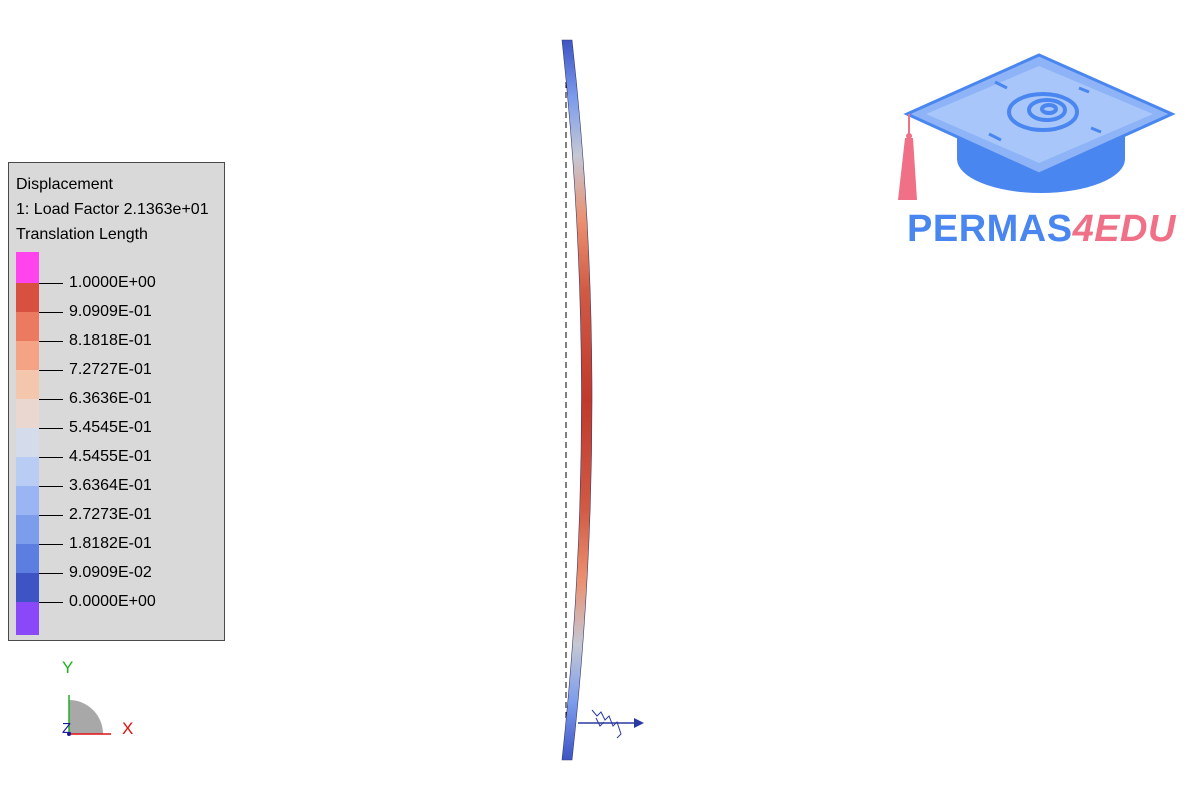 The width and height of the screenshot is (1200, 800). I want to click on legend-tick-label: 8.1818E-01, so click(110, 340).